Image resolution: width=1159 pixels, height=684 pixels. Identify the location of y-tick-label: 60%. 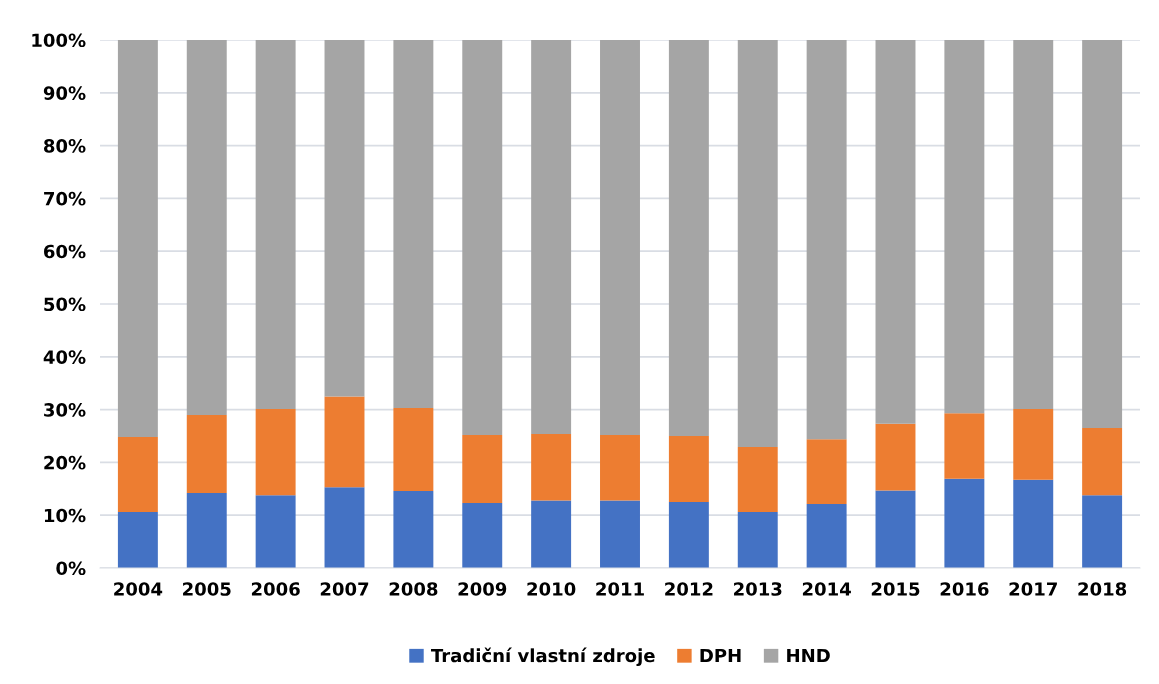
(65, 251).